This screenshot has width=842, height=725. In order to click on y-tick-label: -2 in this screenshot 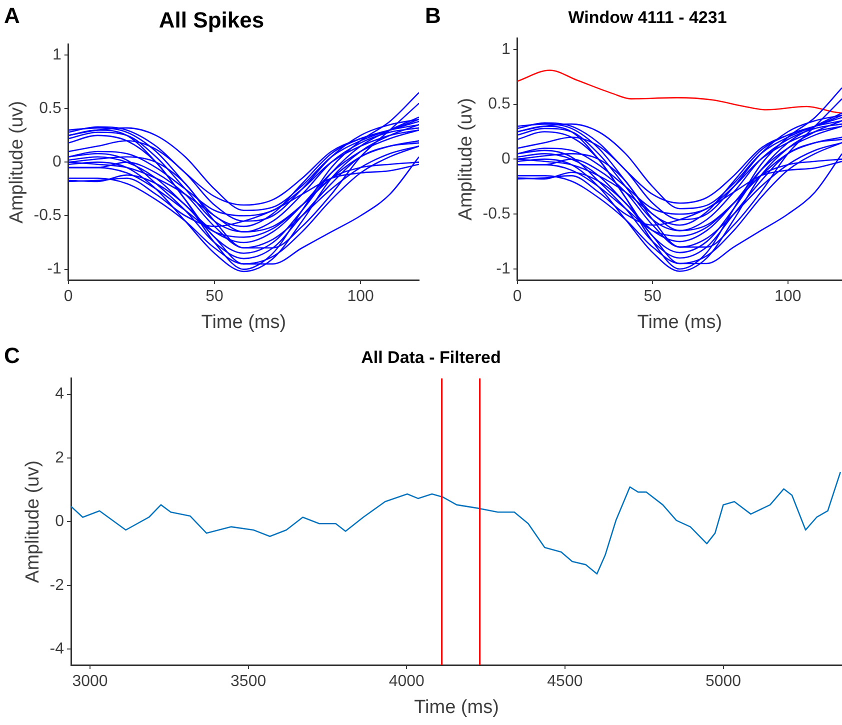, I will do `click(57, 585)`.